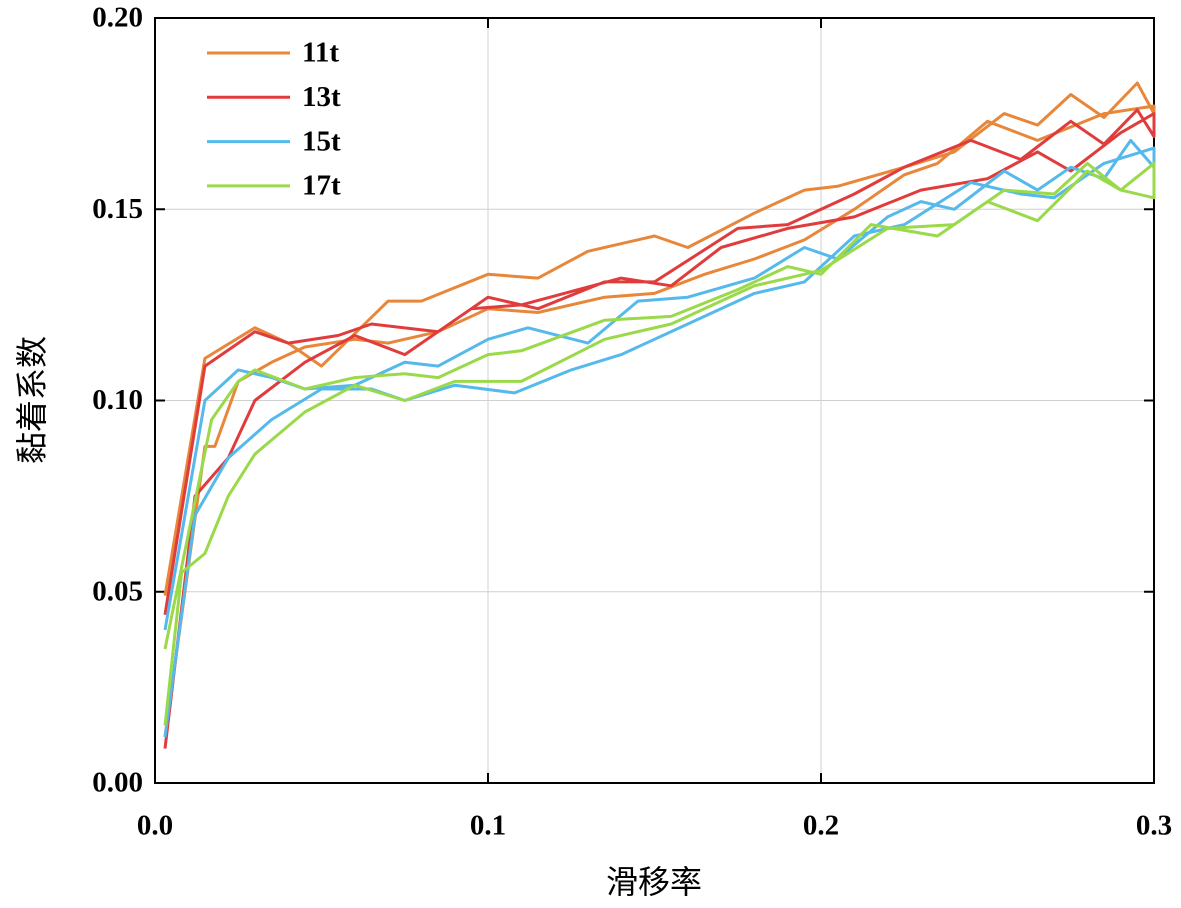 The image size is (1181, 908). What do you see at coordinates (320, 53) in the screenshot?
I see `legend-label: 11t` at bounding box center [320, 53].